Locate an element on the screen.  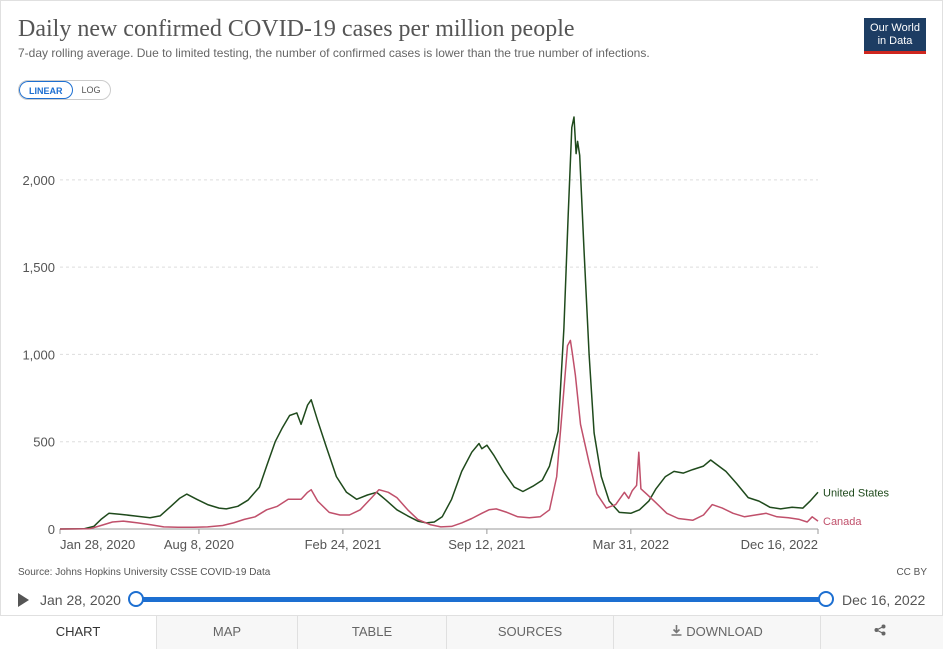
tab-chart: CHART is located at coordinates (78, 632).